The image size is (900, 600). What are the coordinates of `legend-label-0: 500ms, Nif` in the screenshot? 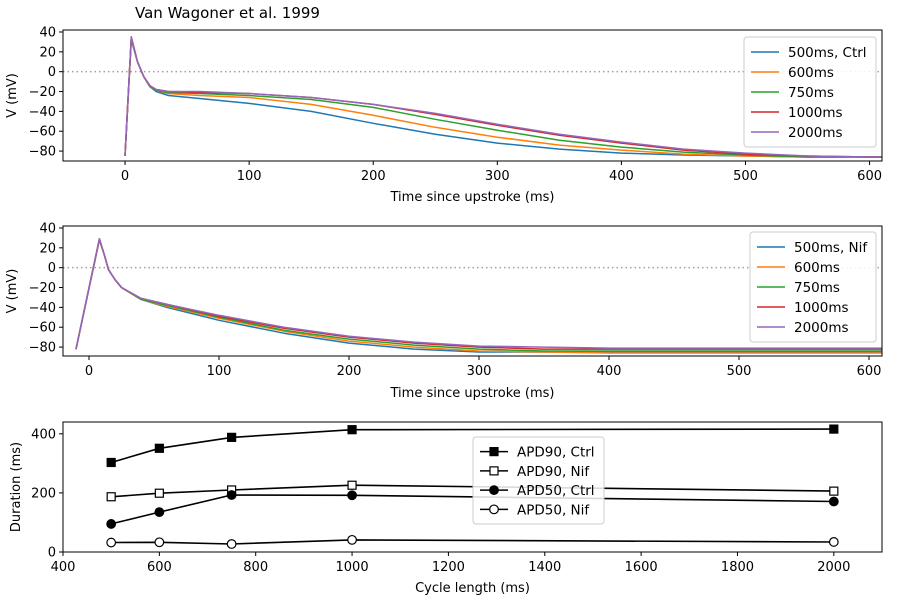 It's located at (831, 248).